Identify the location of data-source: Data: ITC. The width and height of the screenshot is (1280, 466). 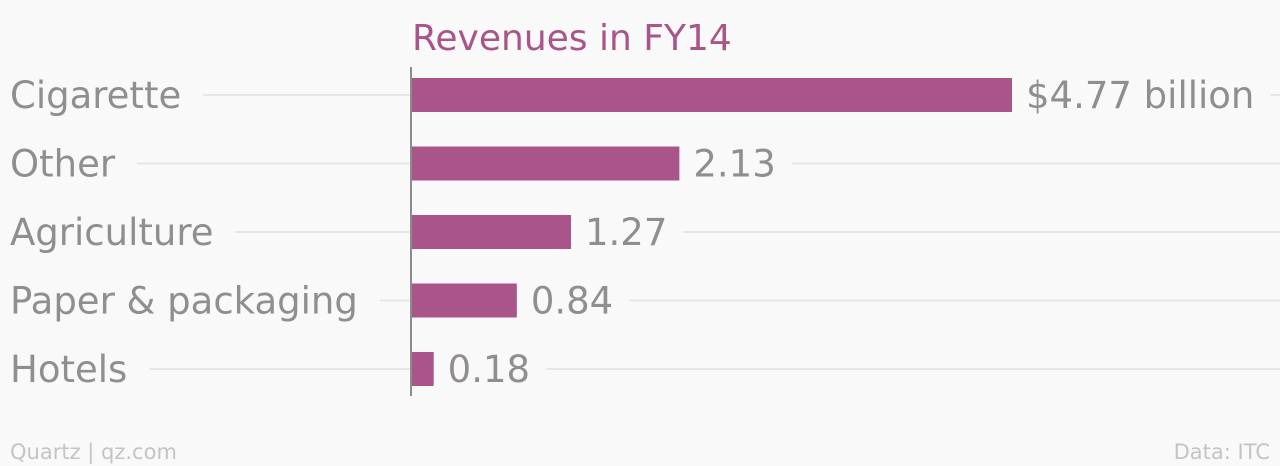
(1222, 452).